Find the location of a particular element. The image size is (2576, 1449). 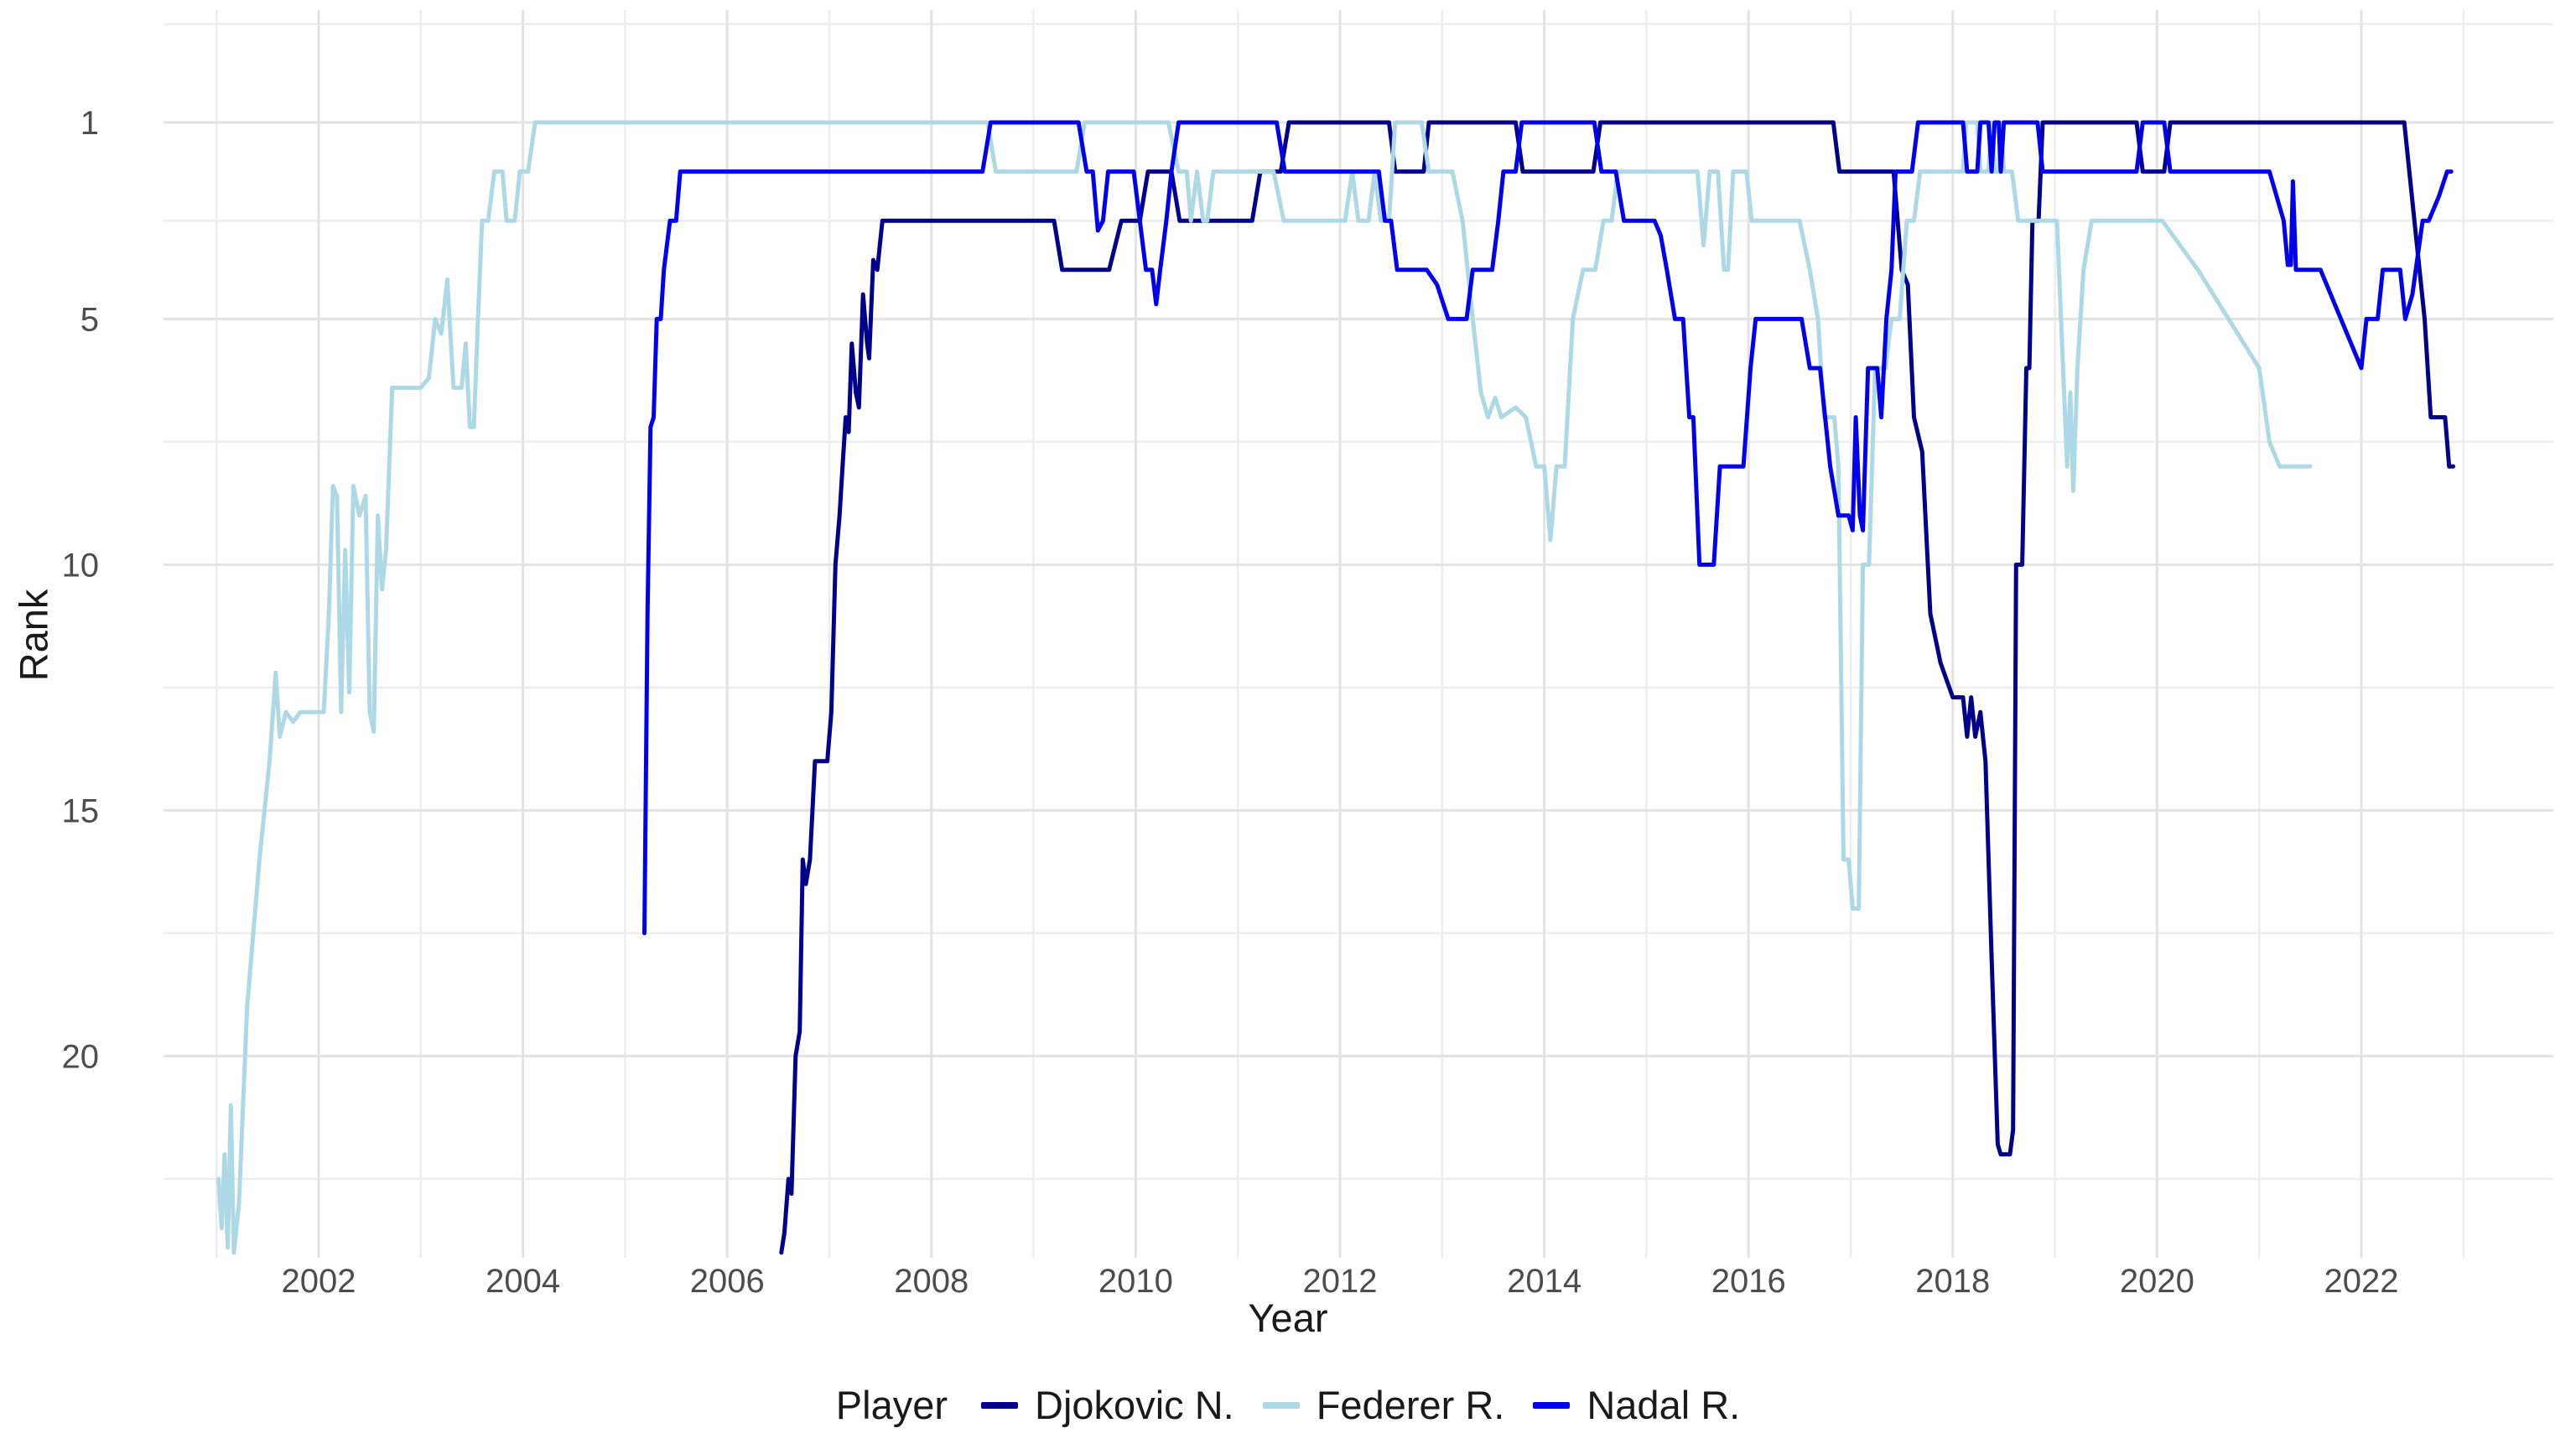

y-tick-label: 15 is located at coordinates (81, 810).